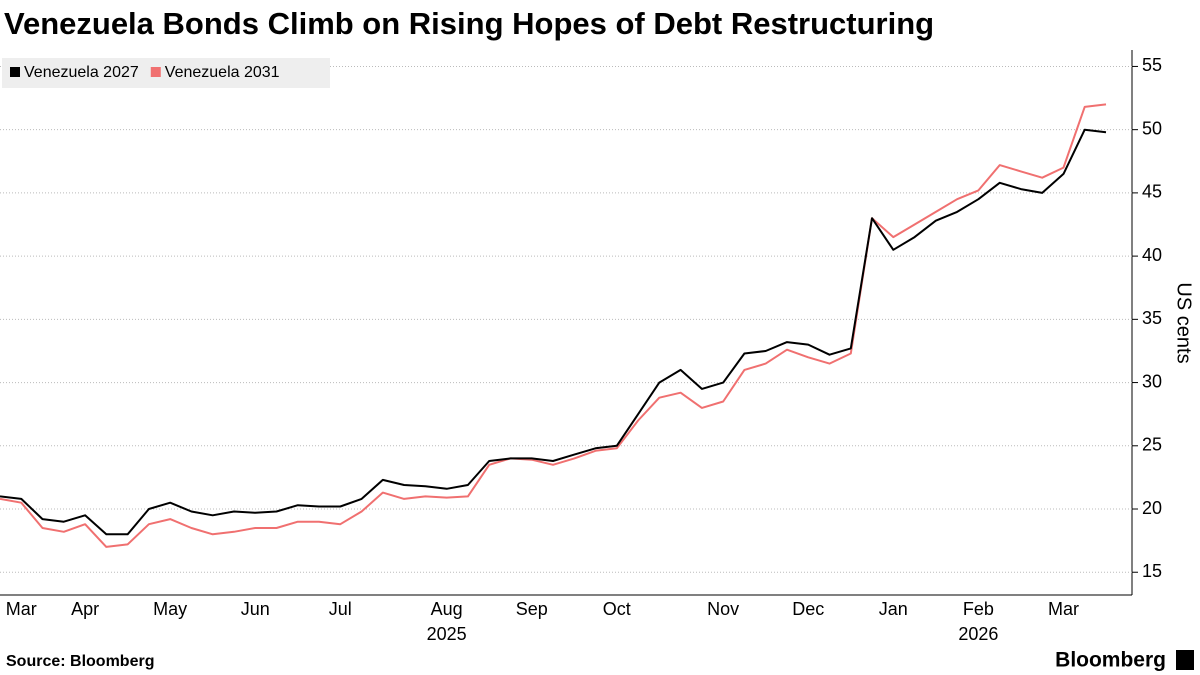  I want to click on source: Source: Bloomberg, so click(80, 661).